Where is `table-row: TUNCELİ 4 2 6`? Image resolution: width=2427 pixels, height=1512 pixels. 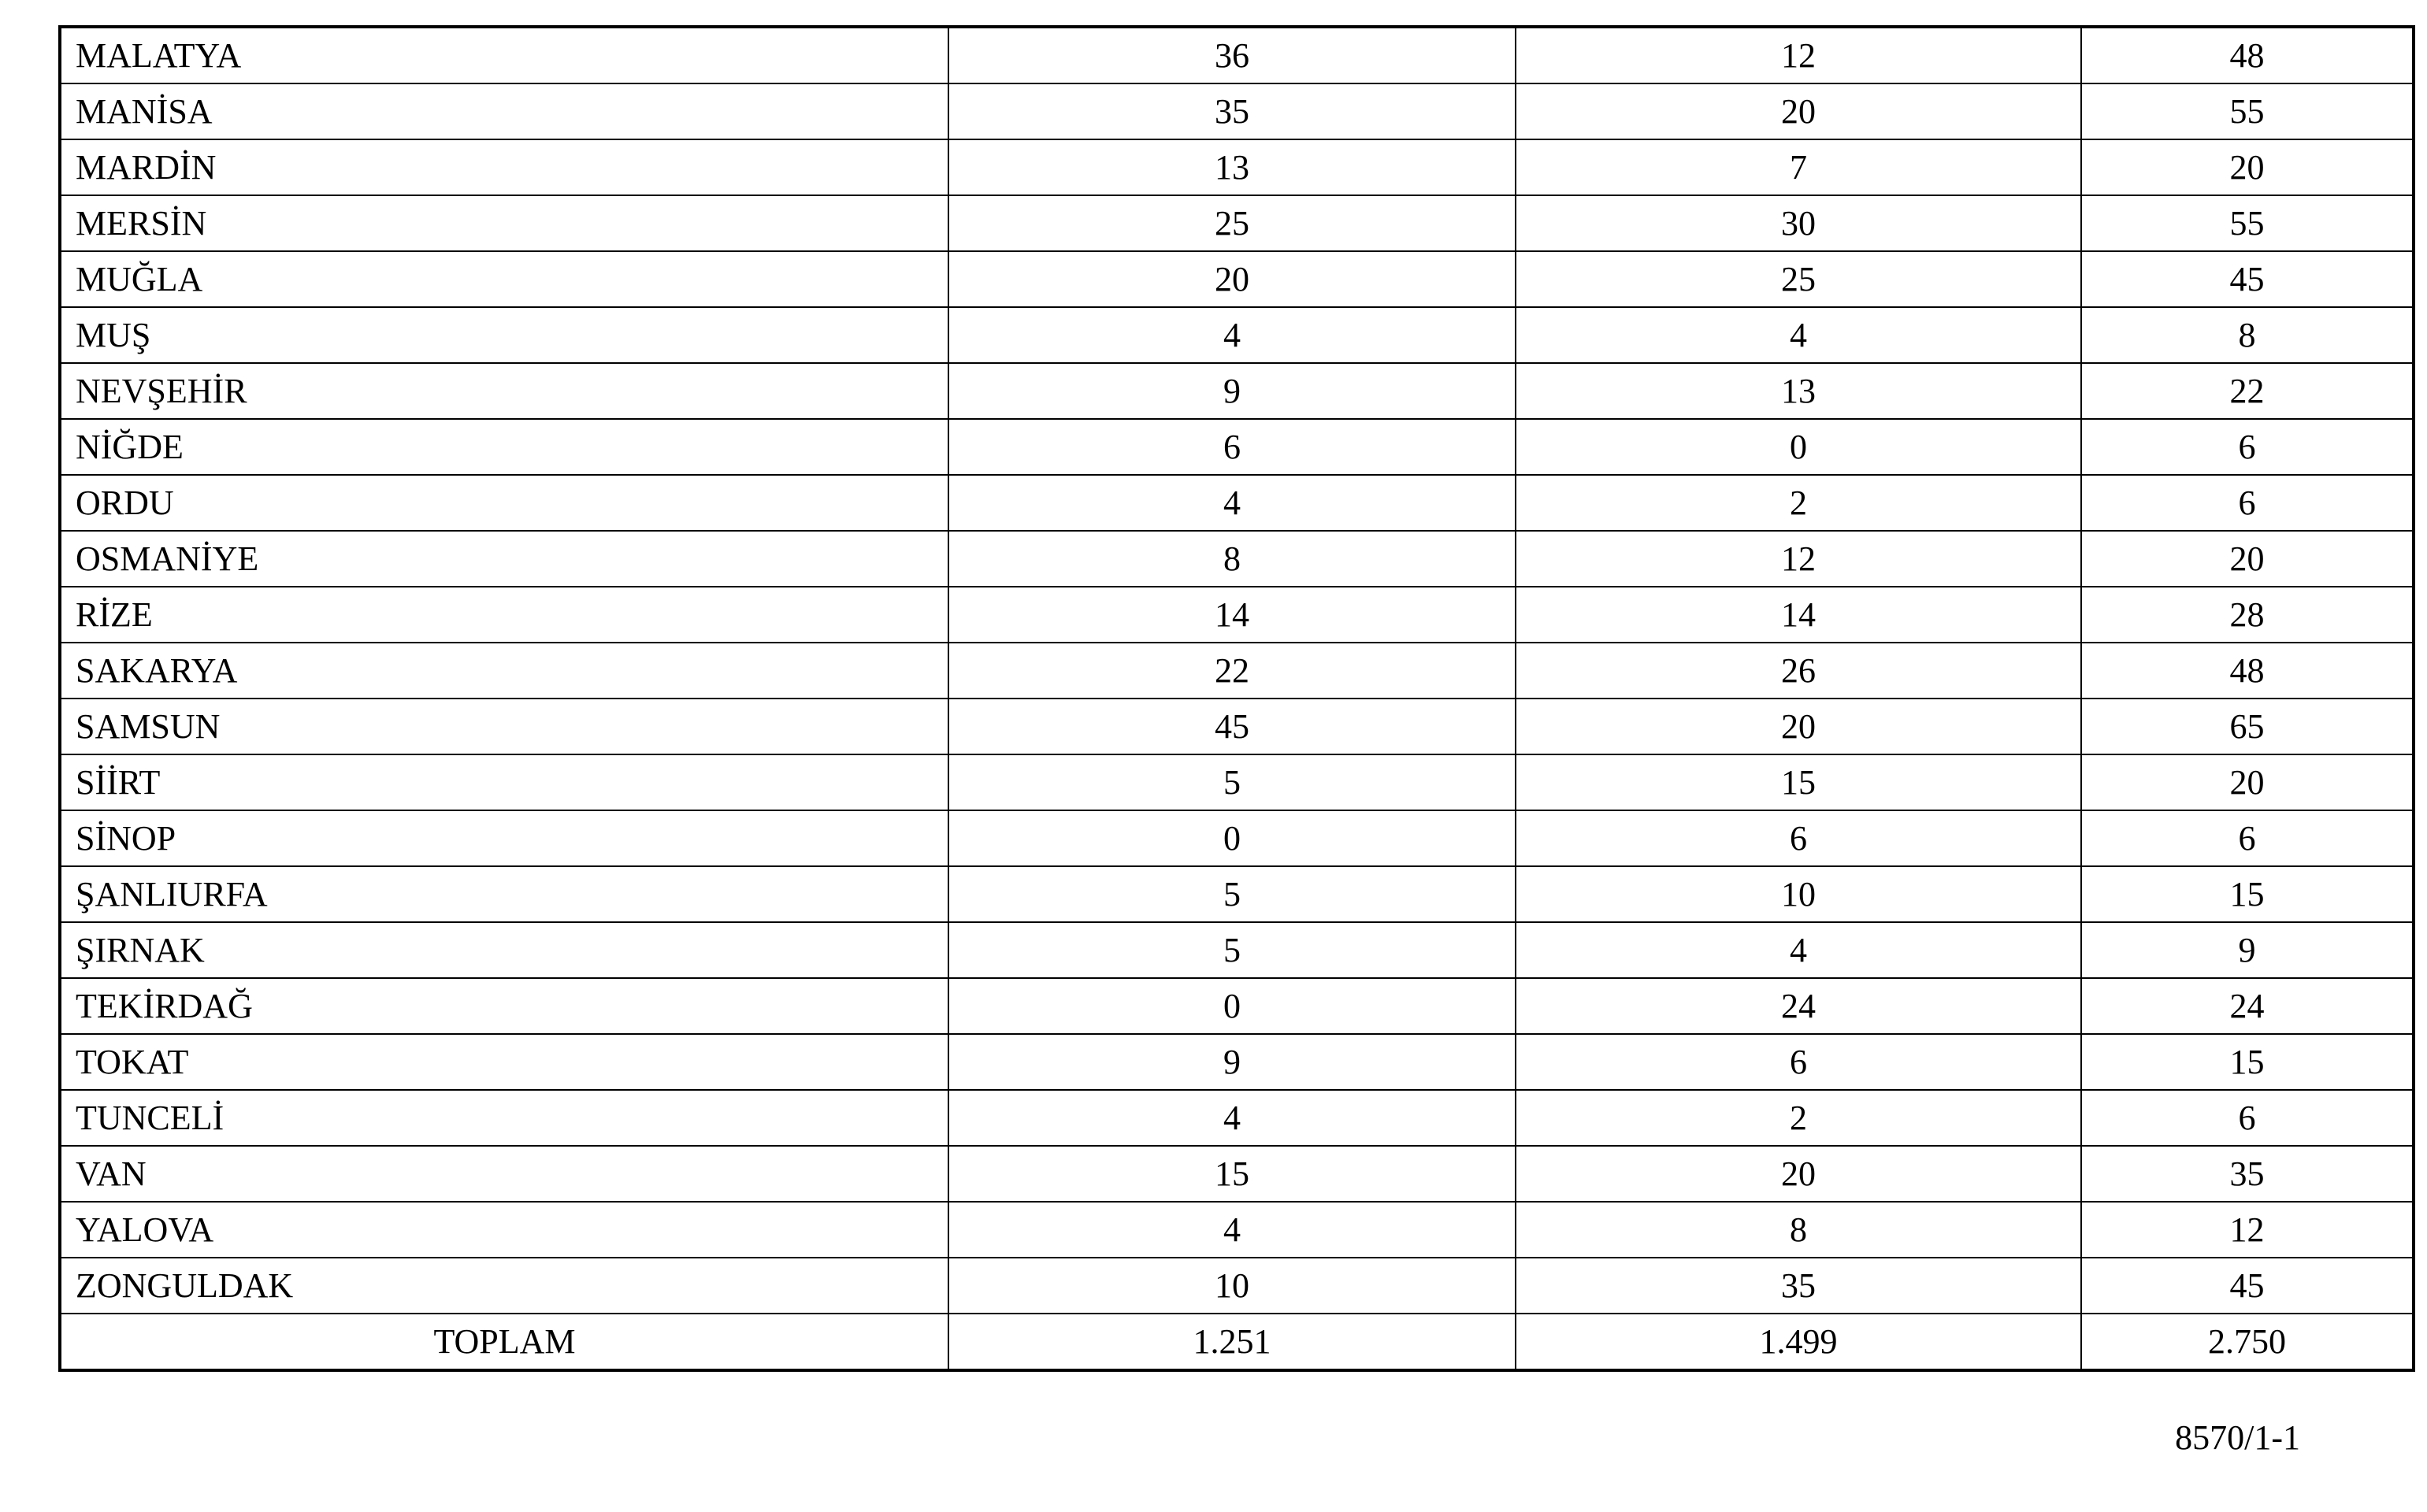 table-row: TUNCELİ 4 2 6 is located at coordinates (1237, 1118).